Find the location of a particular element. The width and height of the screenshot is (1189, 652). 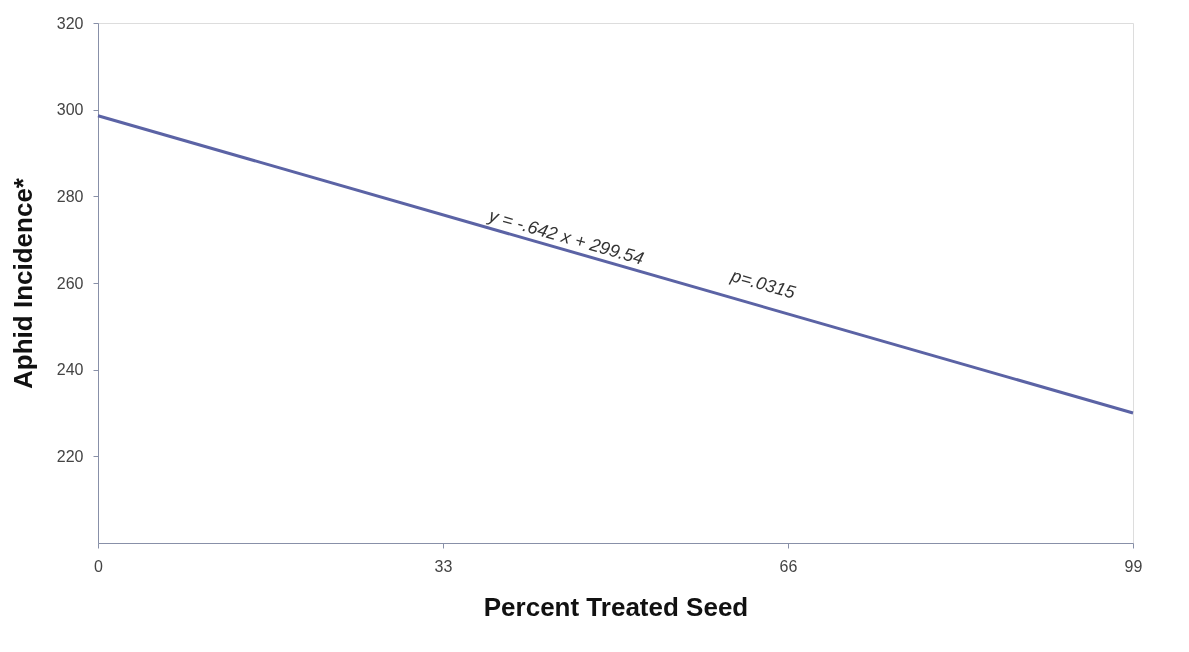

x-tick-label: 66 is located at coordinates (788, 566).